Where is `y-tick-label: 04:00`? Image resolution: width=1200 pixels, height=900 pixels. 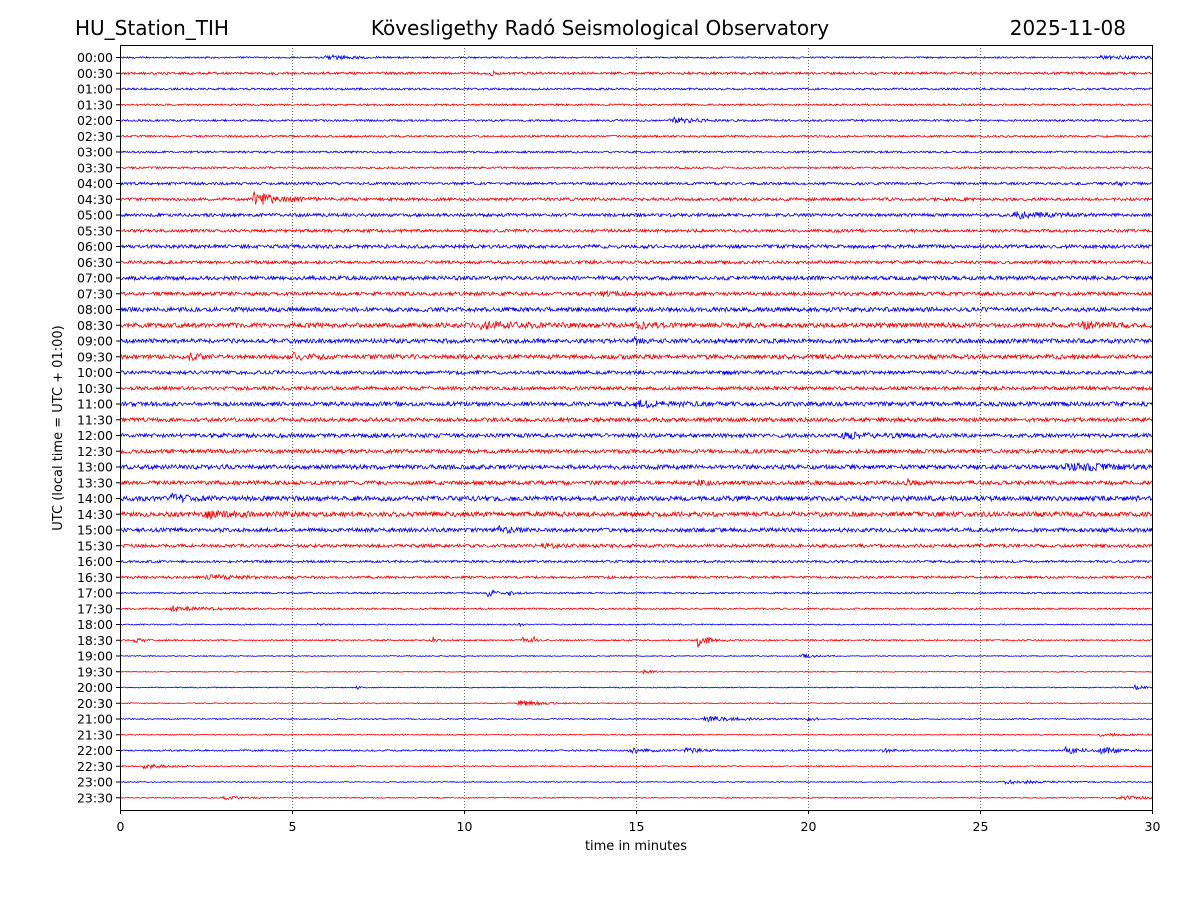 y-tick-label: 04:00 is located at coordinates (95, 183).